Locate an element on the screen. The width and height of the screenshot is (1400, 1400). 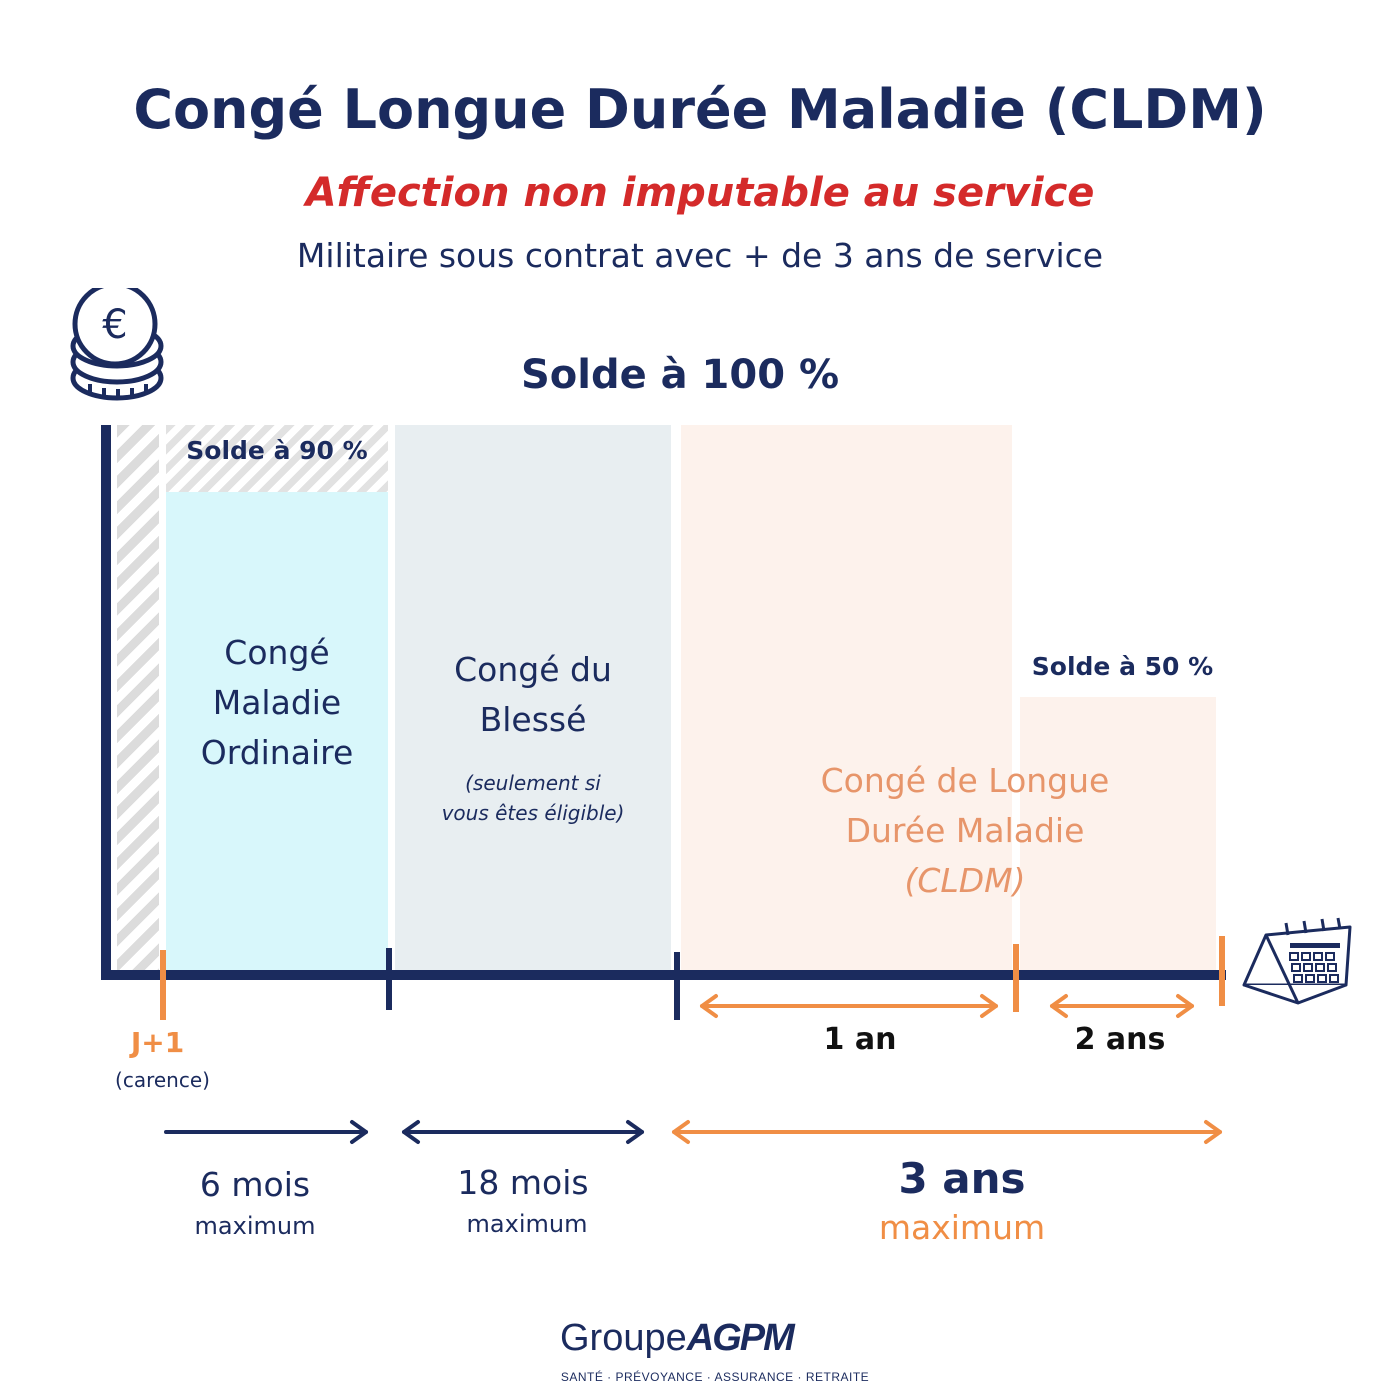
logo-groupe: Groupe is located at coordinates (623, 1338).